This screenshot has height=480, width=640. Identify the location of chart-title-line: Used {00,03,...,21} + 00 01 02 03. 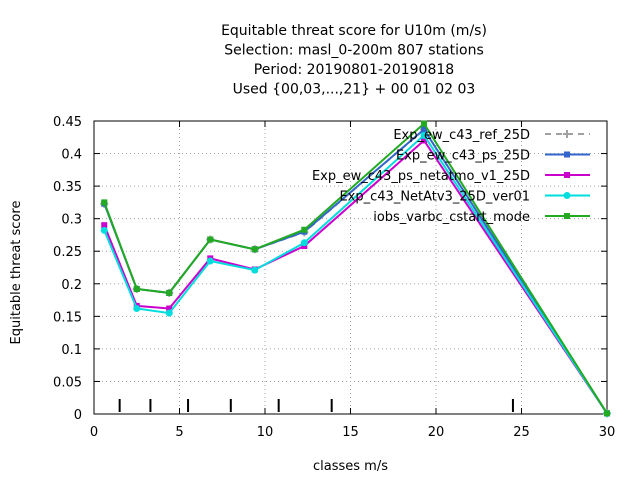
(354, 90).